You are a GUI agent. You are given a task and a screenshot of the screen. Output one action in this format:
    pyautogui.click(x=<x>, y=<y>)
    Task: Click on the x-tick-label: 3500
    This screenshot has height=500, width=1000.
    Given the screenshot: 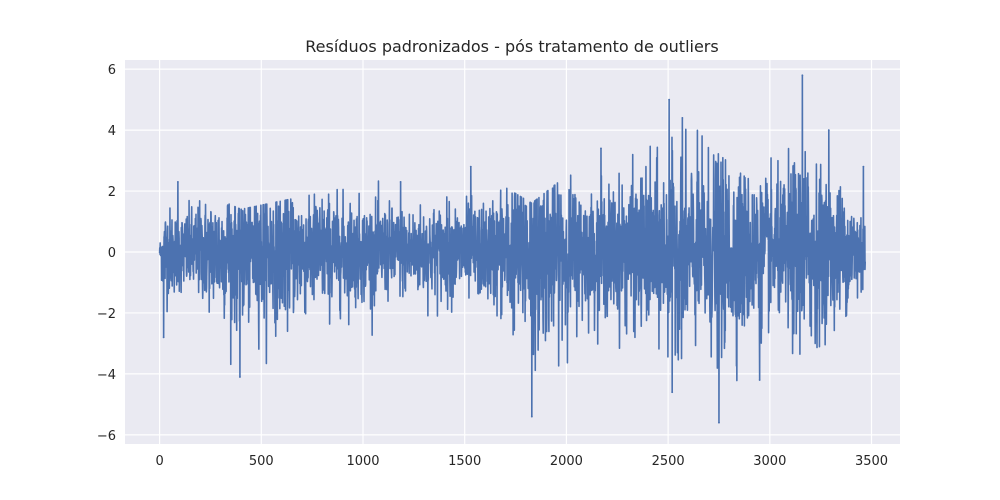 What is the action you would take?
    pyautogui.click(x=871, y=461)
    